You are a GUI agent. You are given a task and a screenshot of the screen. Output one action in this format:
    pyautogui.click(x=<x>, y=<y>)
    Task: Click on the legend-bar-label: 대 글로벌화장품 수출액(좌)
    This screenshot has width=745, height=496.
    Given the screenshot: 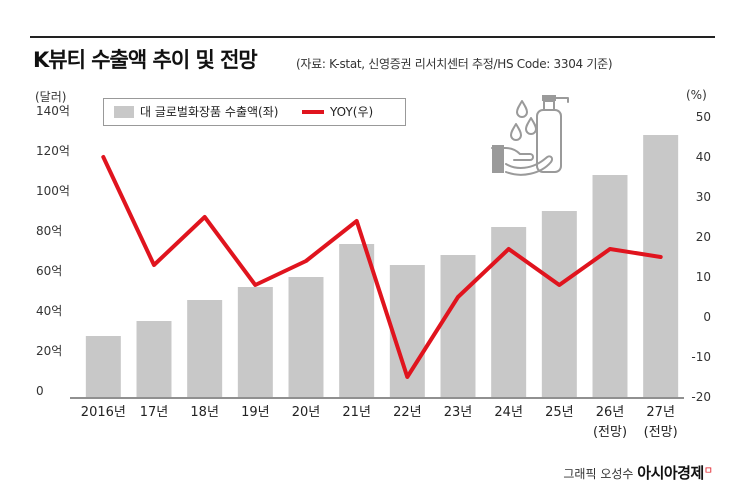 What is the action you would take?
    pyautogui.click(x=209, y=112)
    